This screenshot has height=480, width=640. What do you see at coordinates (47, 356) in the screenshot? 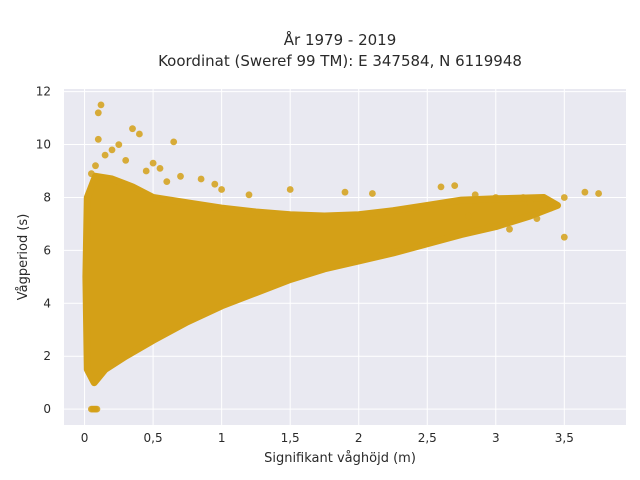
I see `y-tick-label: 2` at bounding box center [47, 356].